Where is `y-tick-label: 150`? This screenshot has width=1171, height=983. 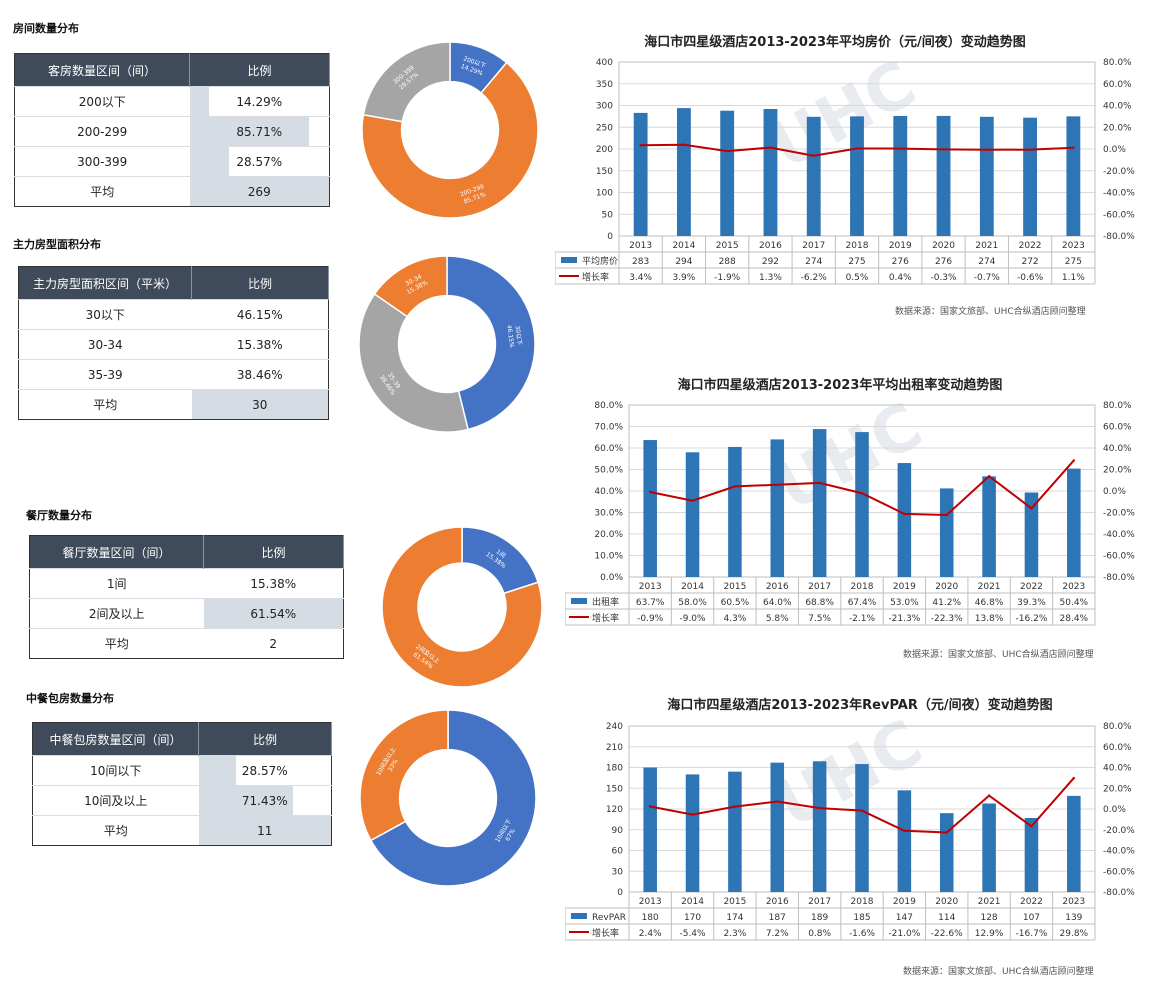
y-tick-label: 150 is located at coordinates (604, 172).